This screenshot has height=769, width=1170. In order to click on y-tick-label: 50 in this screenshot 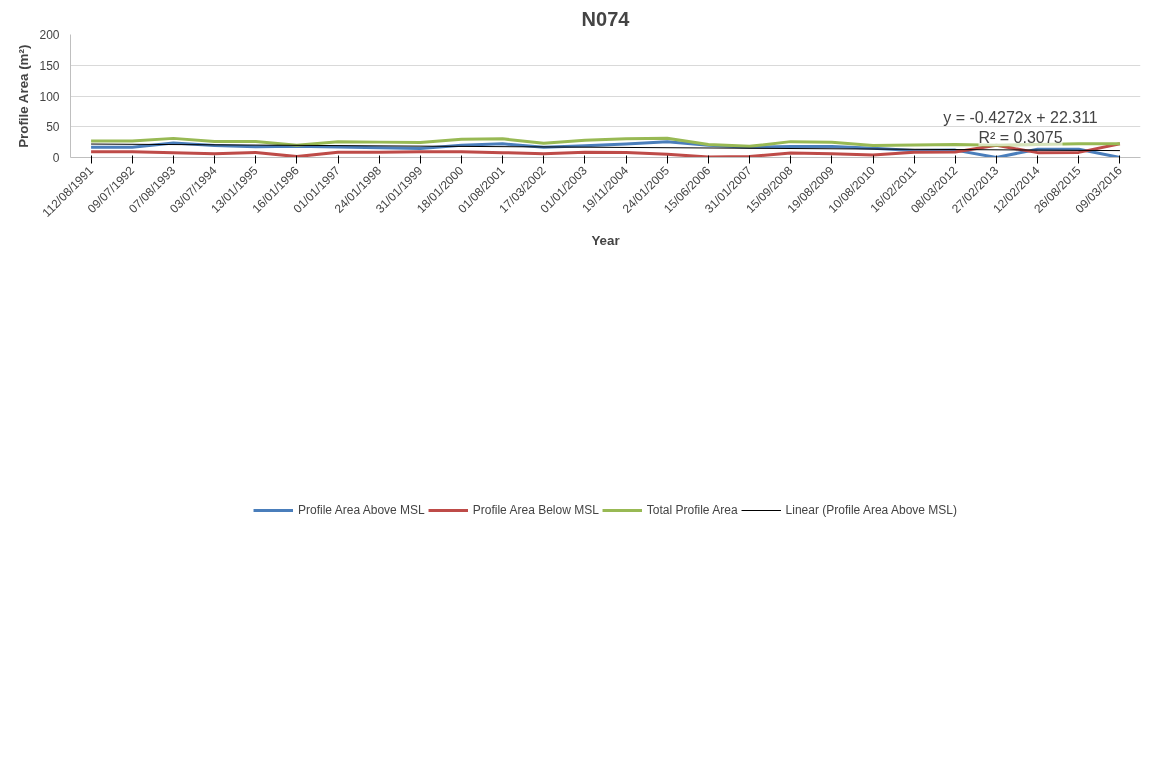, I will do `click(53, 127)`.